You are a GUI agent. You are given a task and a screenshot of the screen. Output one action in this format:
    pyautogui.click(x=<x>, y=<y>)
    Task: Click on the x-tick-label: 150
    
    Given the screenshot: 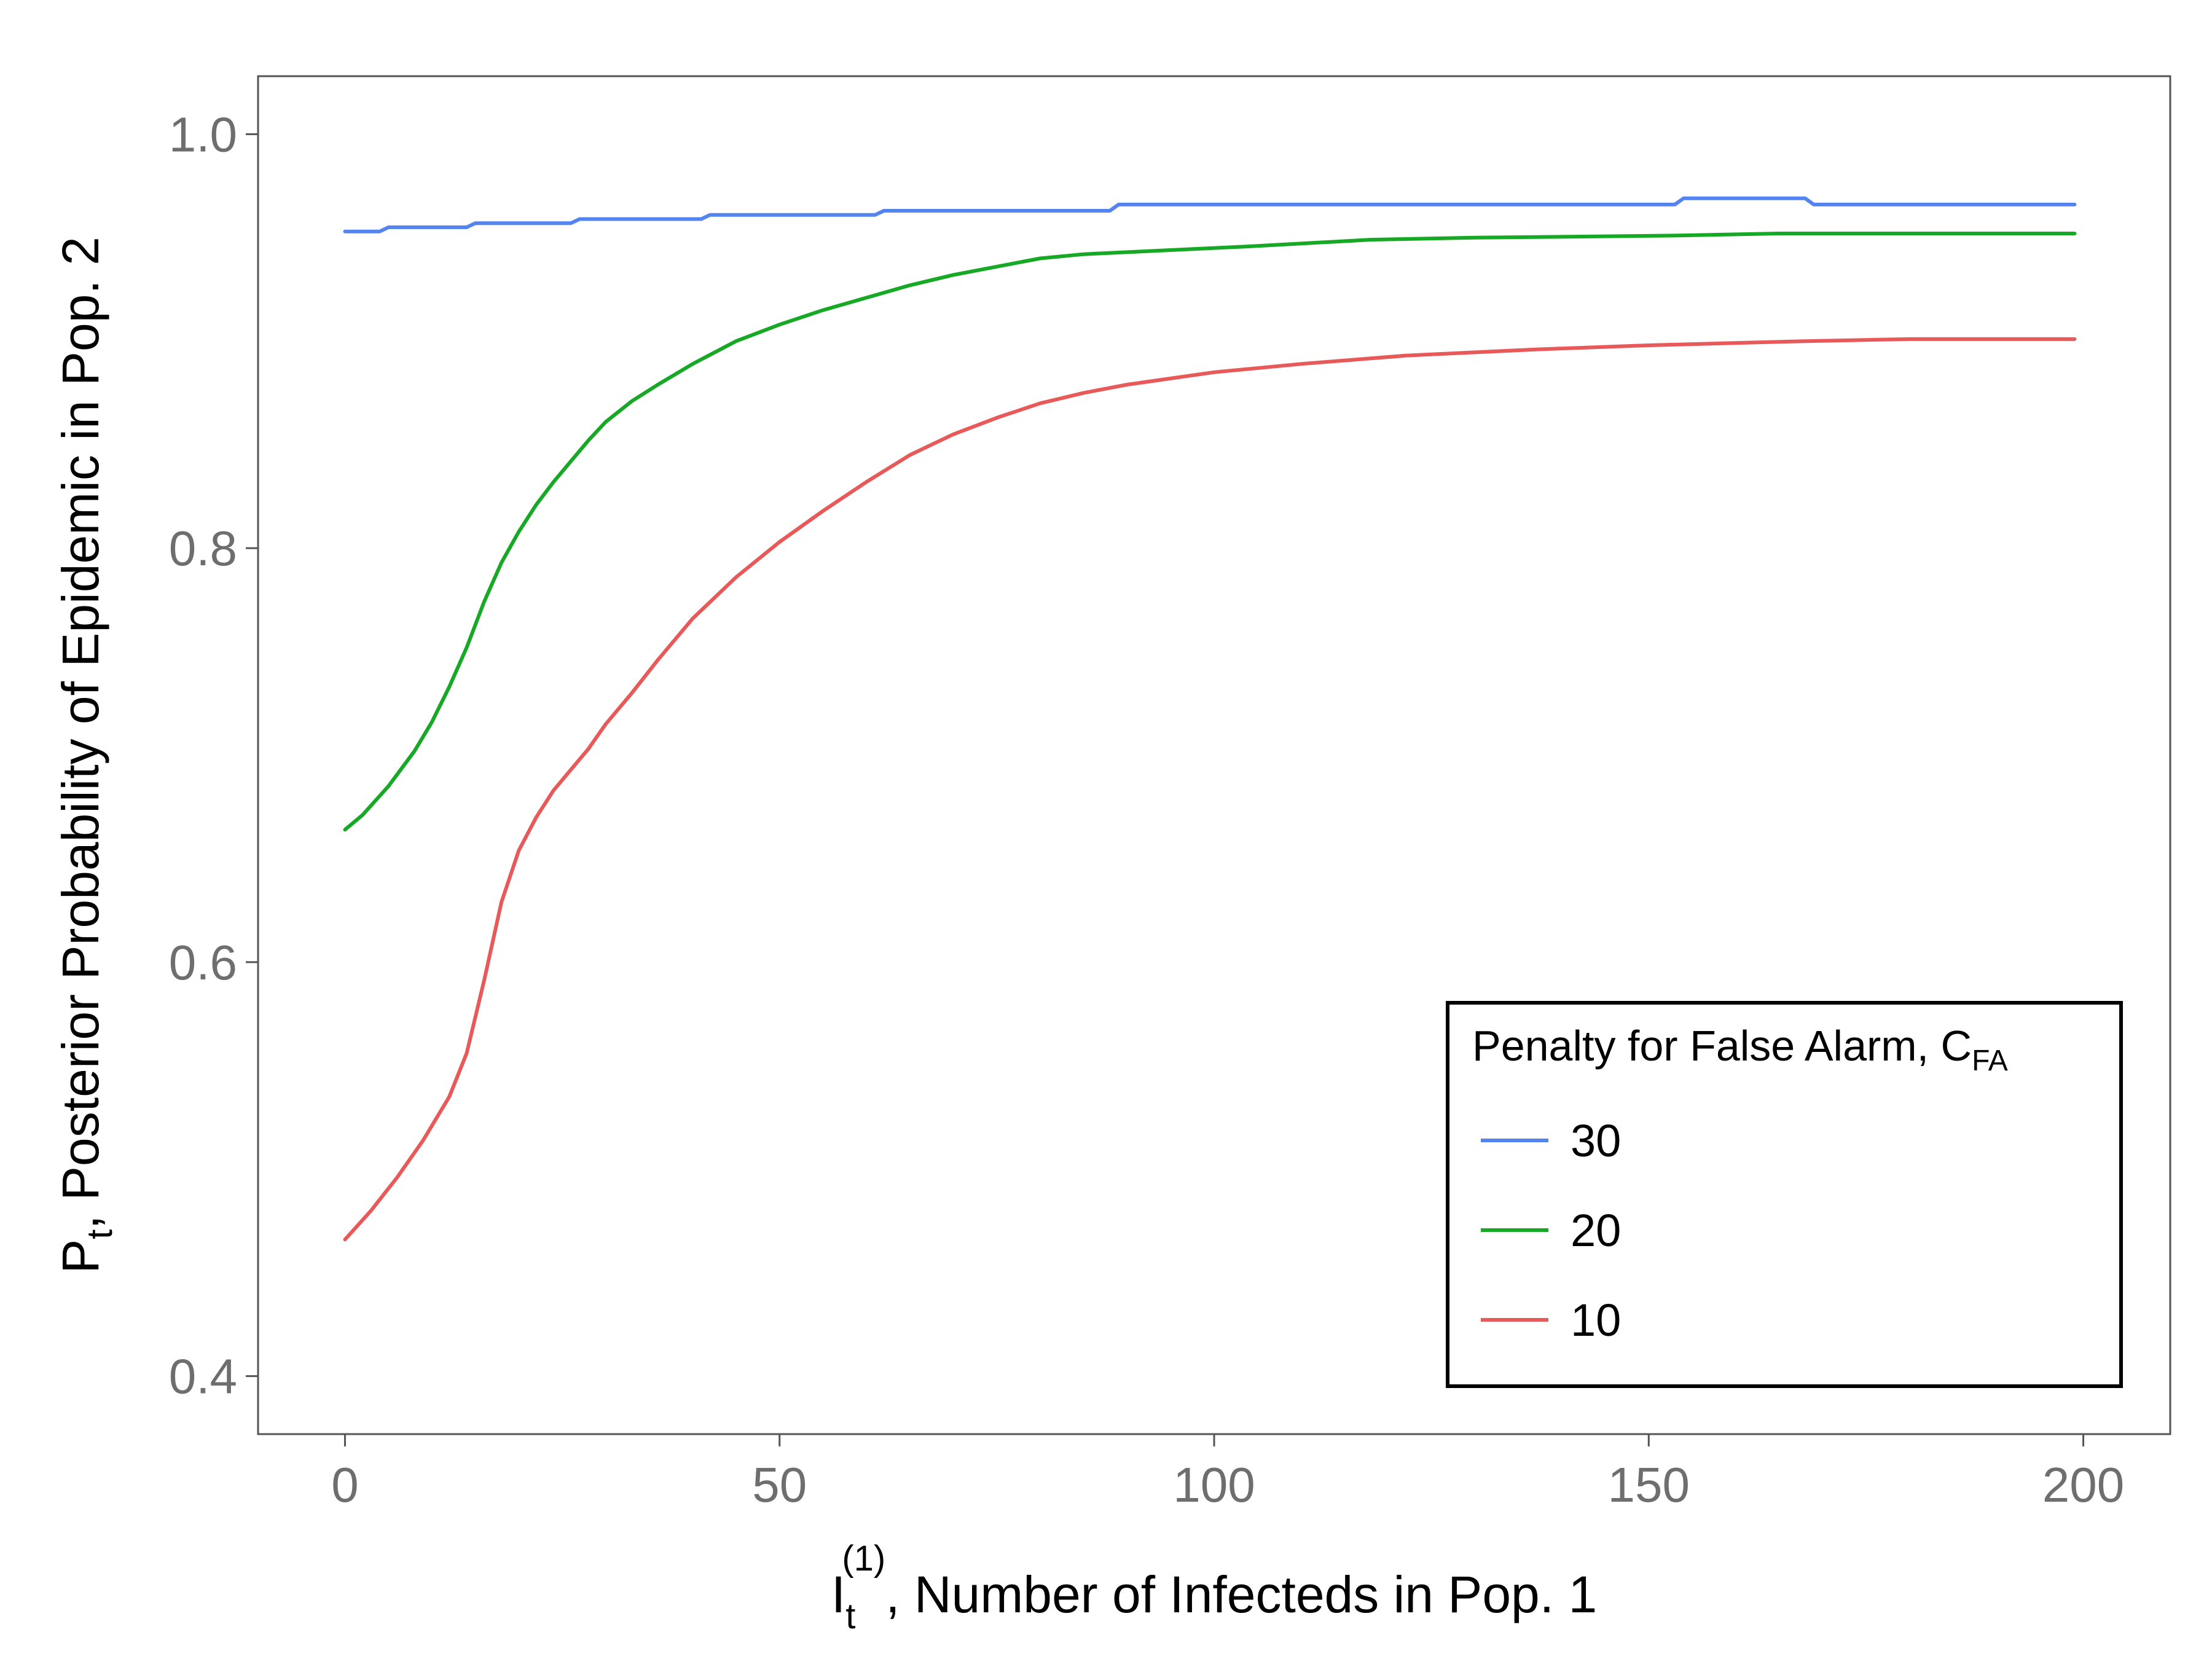 What is the action you would take?
    pyautogui.click(x=1649, y=1484)
    